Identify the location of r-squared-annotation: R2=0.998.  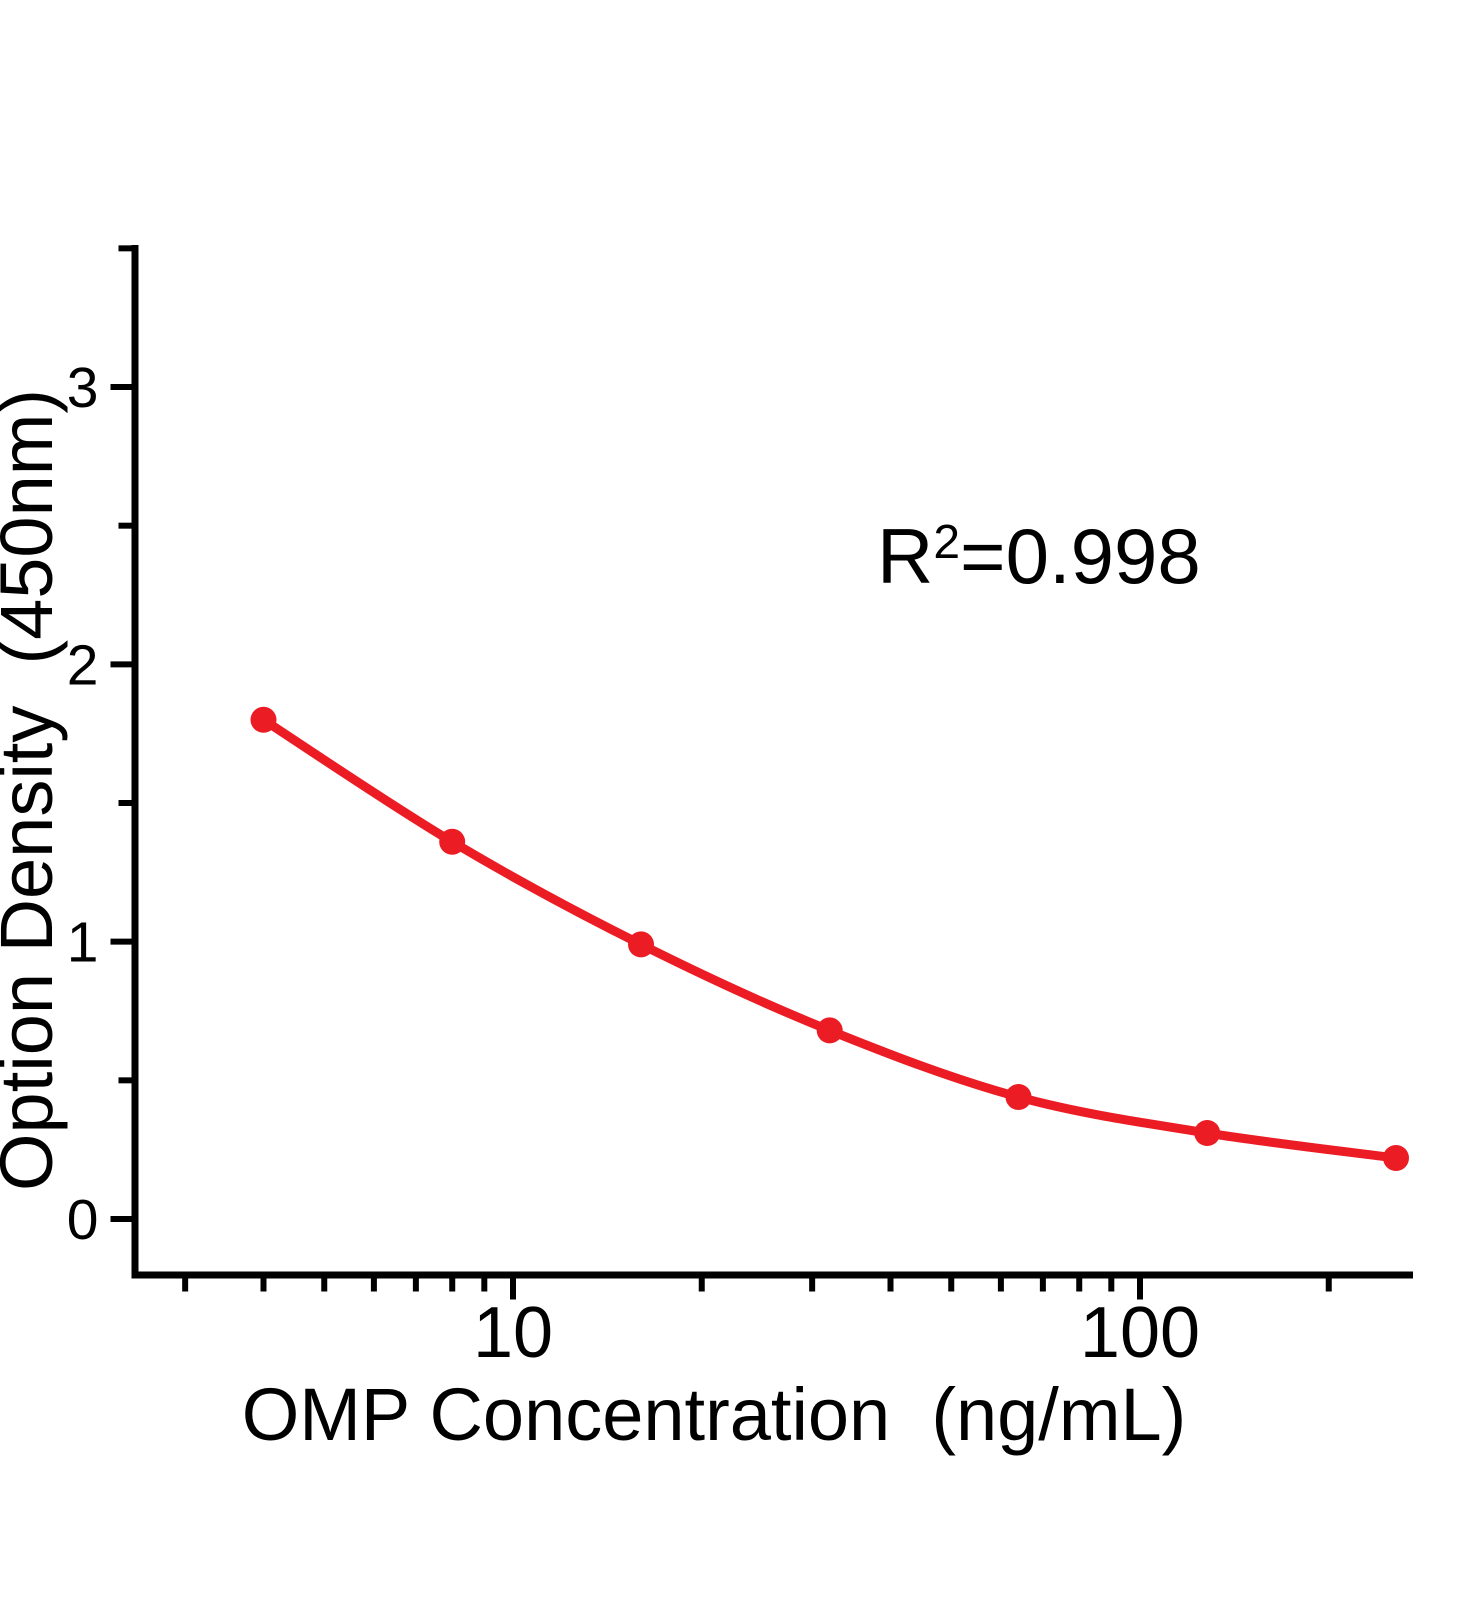
(1039, 556).